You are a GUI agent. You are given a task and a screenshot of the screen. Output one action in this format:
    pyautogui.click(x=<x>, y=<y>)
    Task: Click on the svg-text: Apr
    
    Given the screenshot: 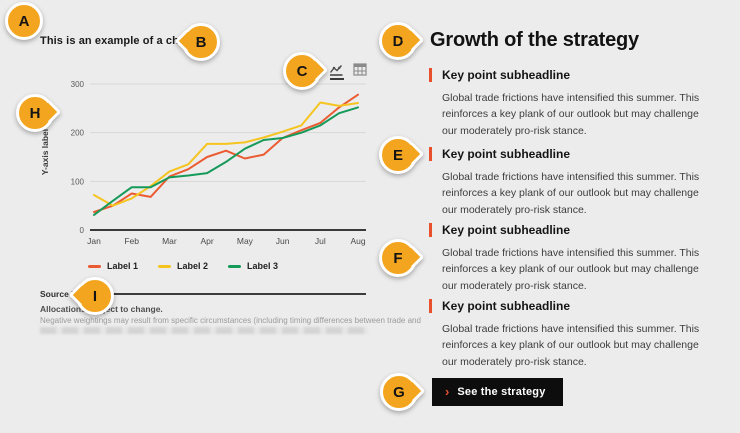 What is the action you would take?
    pyautogui.click(x=206, y=241)
    